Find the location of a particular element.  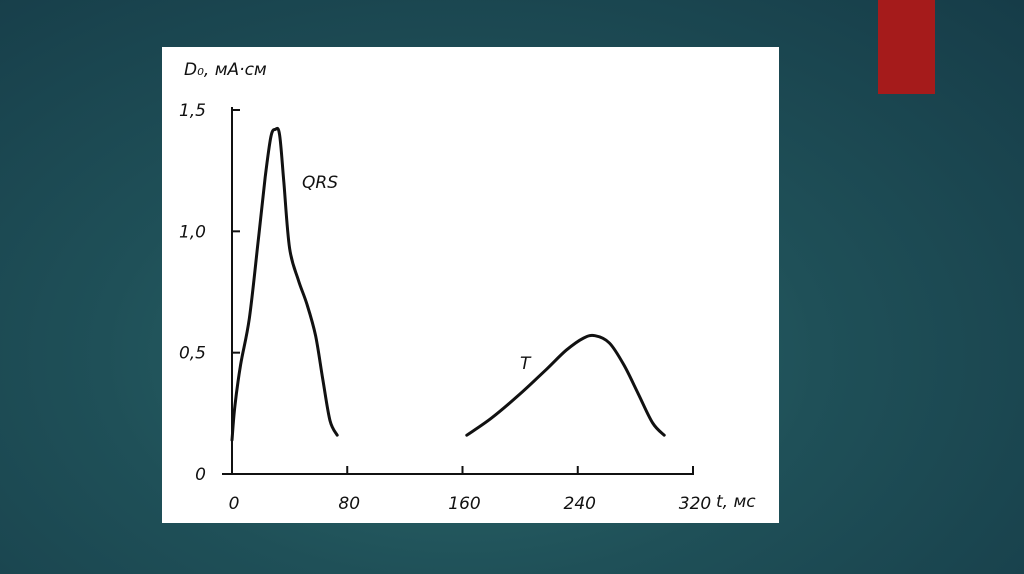

slide-accent-tab is located at coordinates (906, 47).